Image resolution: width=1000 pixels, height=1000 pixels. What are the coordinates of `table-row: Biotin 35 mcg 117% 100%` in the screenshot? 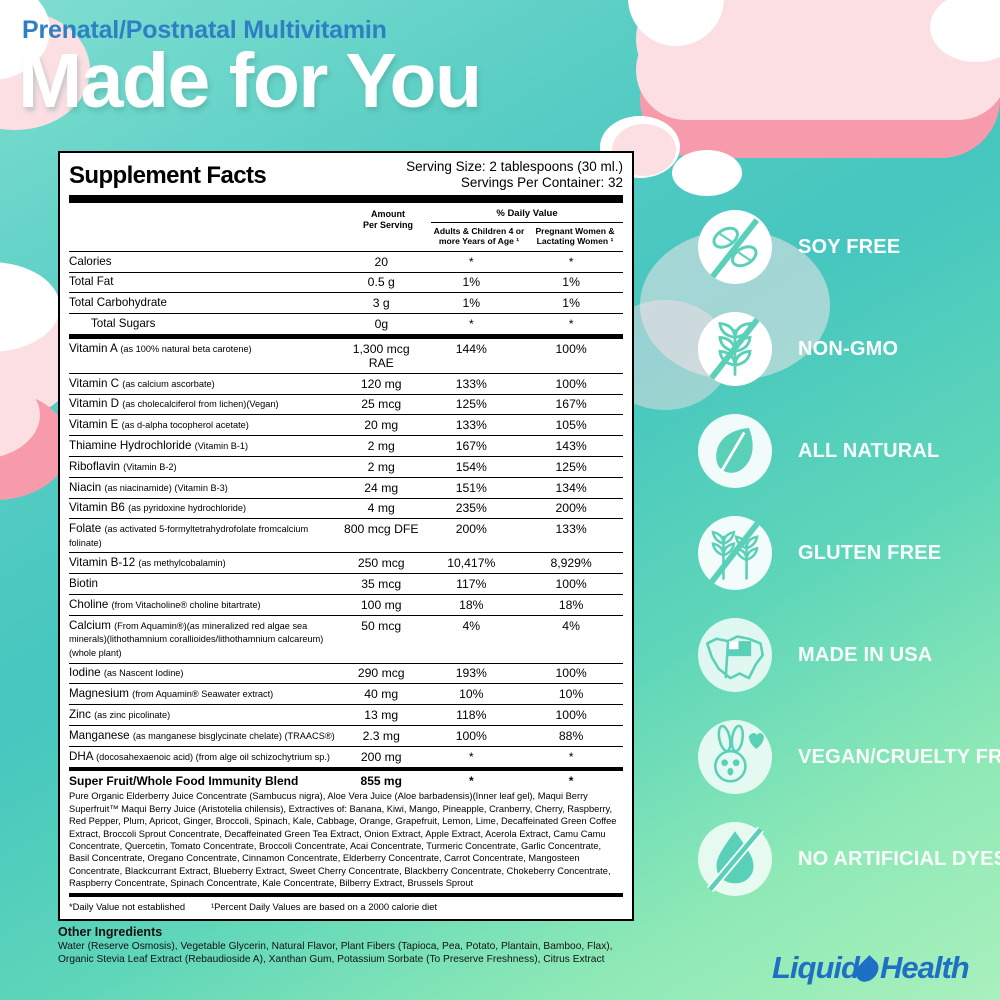 It's located at (346, 584).